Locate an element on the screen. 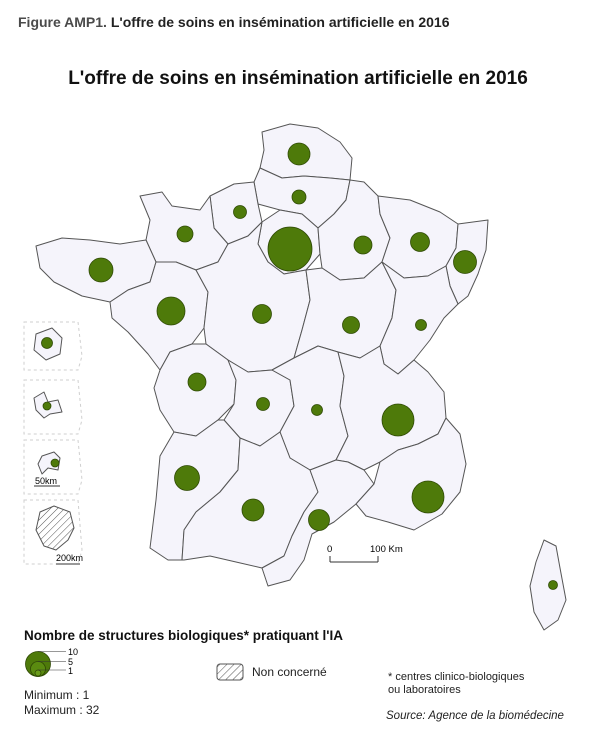 The image size is (596, 741). circle-ile-de-france is located at coordinates (290, 249).